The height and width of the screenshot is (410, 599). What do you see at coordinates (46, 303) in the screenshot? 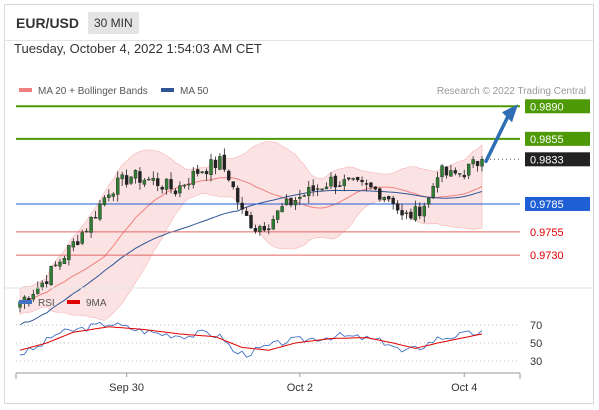
I see `rsi-legend-label: RSI` at bounding box center [46, 303].